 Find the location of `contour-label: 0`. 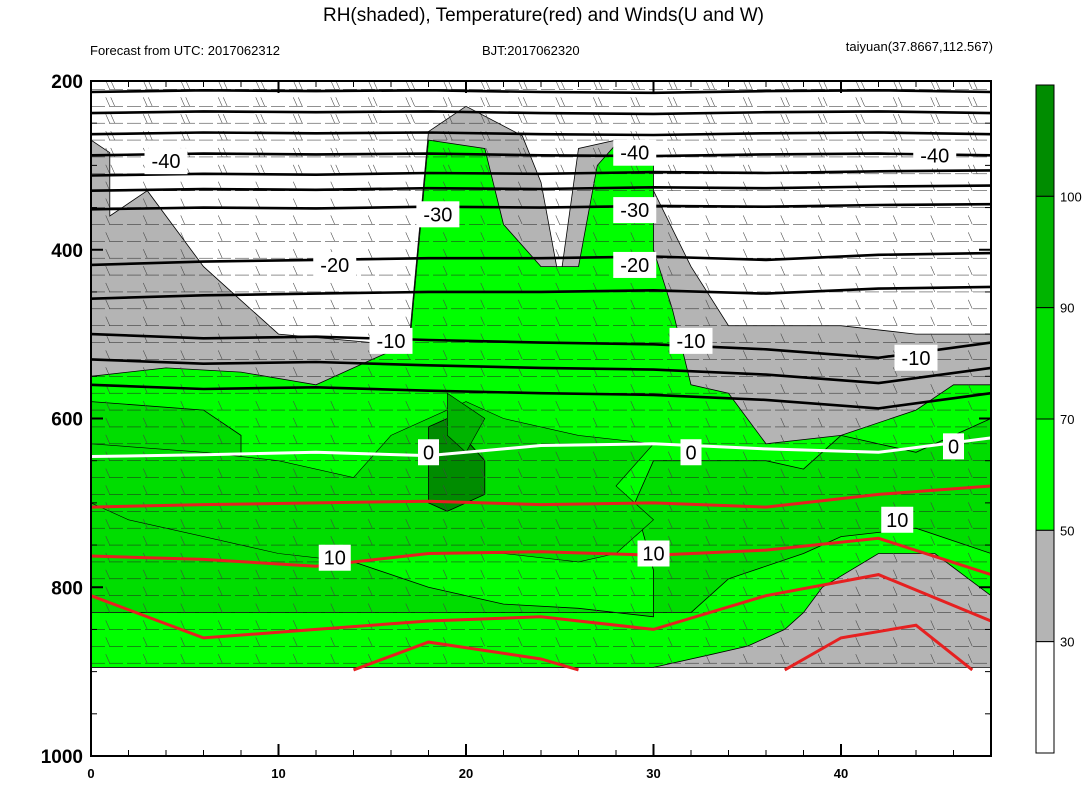

contour-label: 0 is located at coordinates (953, 447).